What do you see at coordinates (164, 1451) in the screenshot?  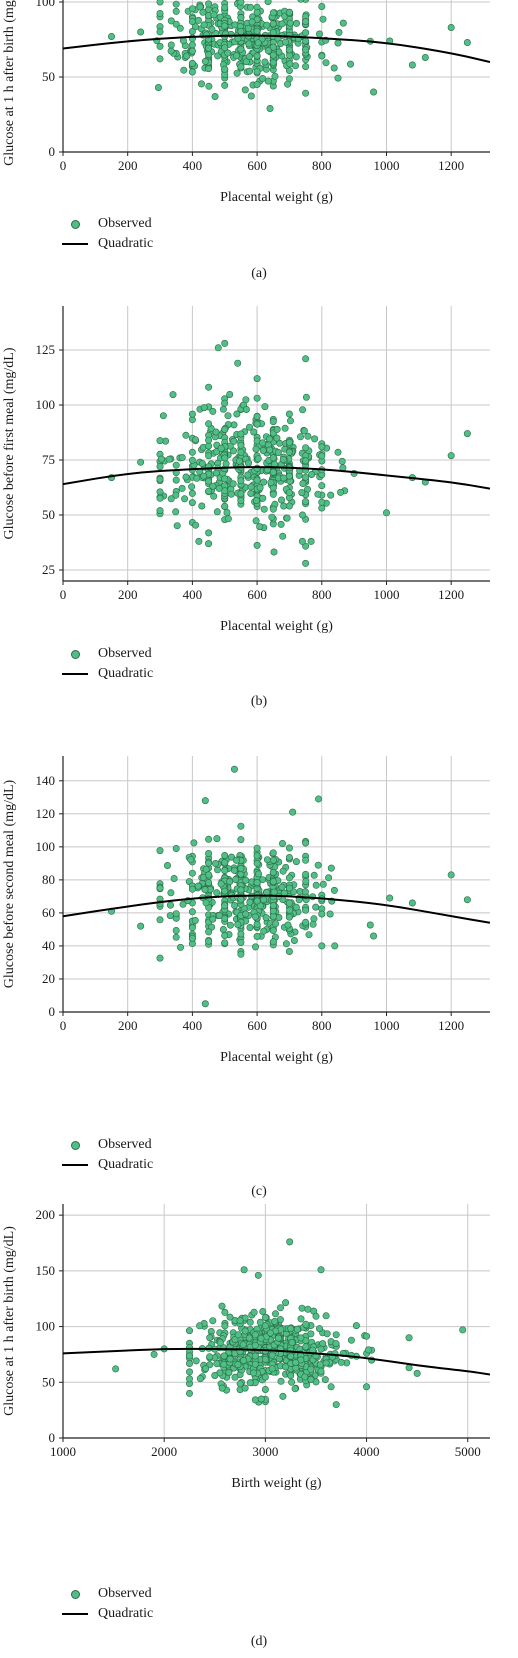 I see `x-tick-label: 2000` at bounding box center [164, 1451].